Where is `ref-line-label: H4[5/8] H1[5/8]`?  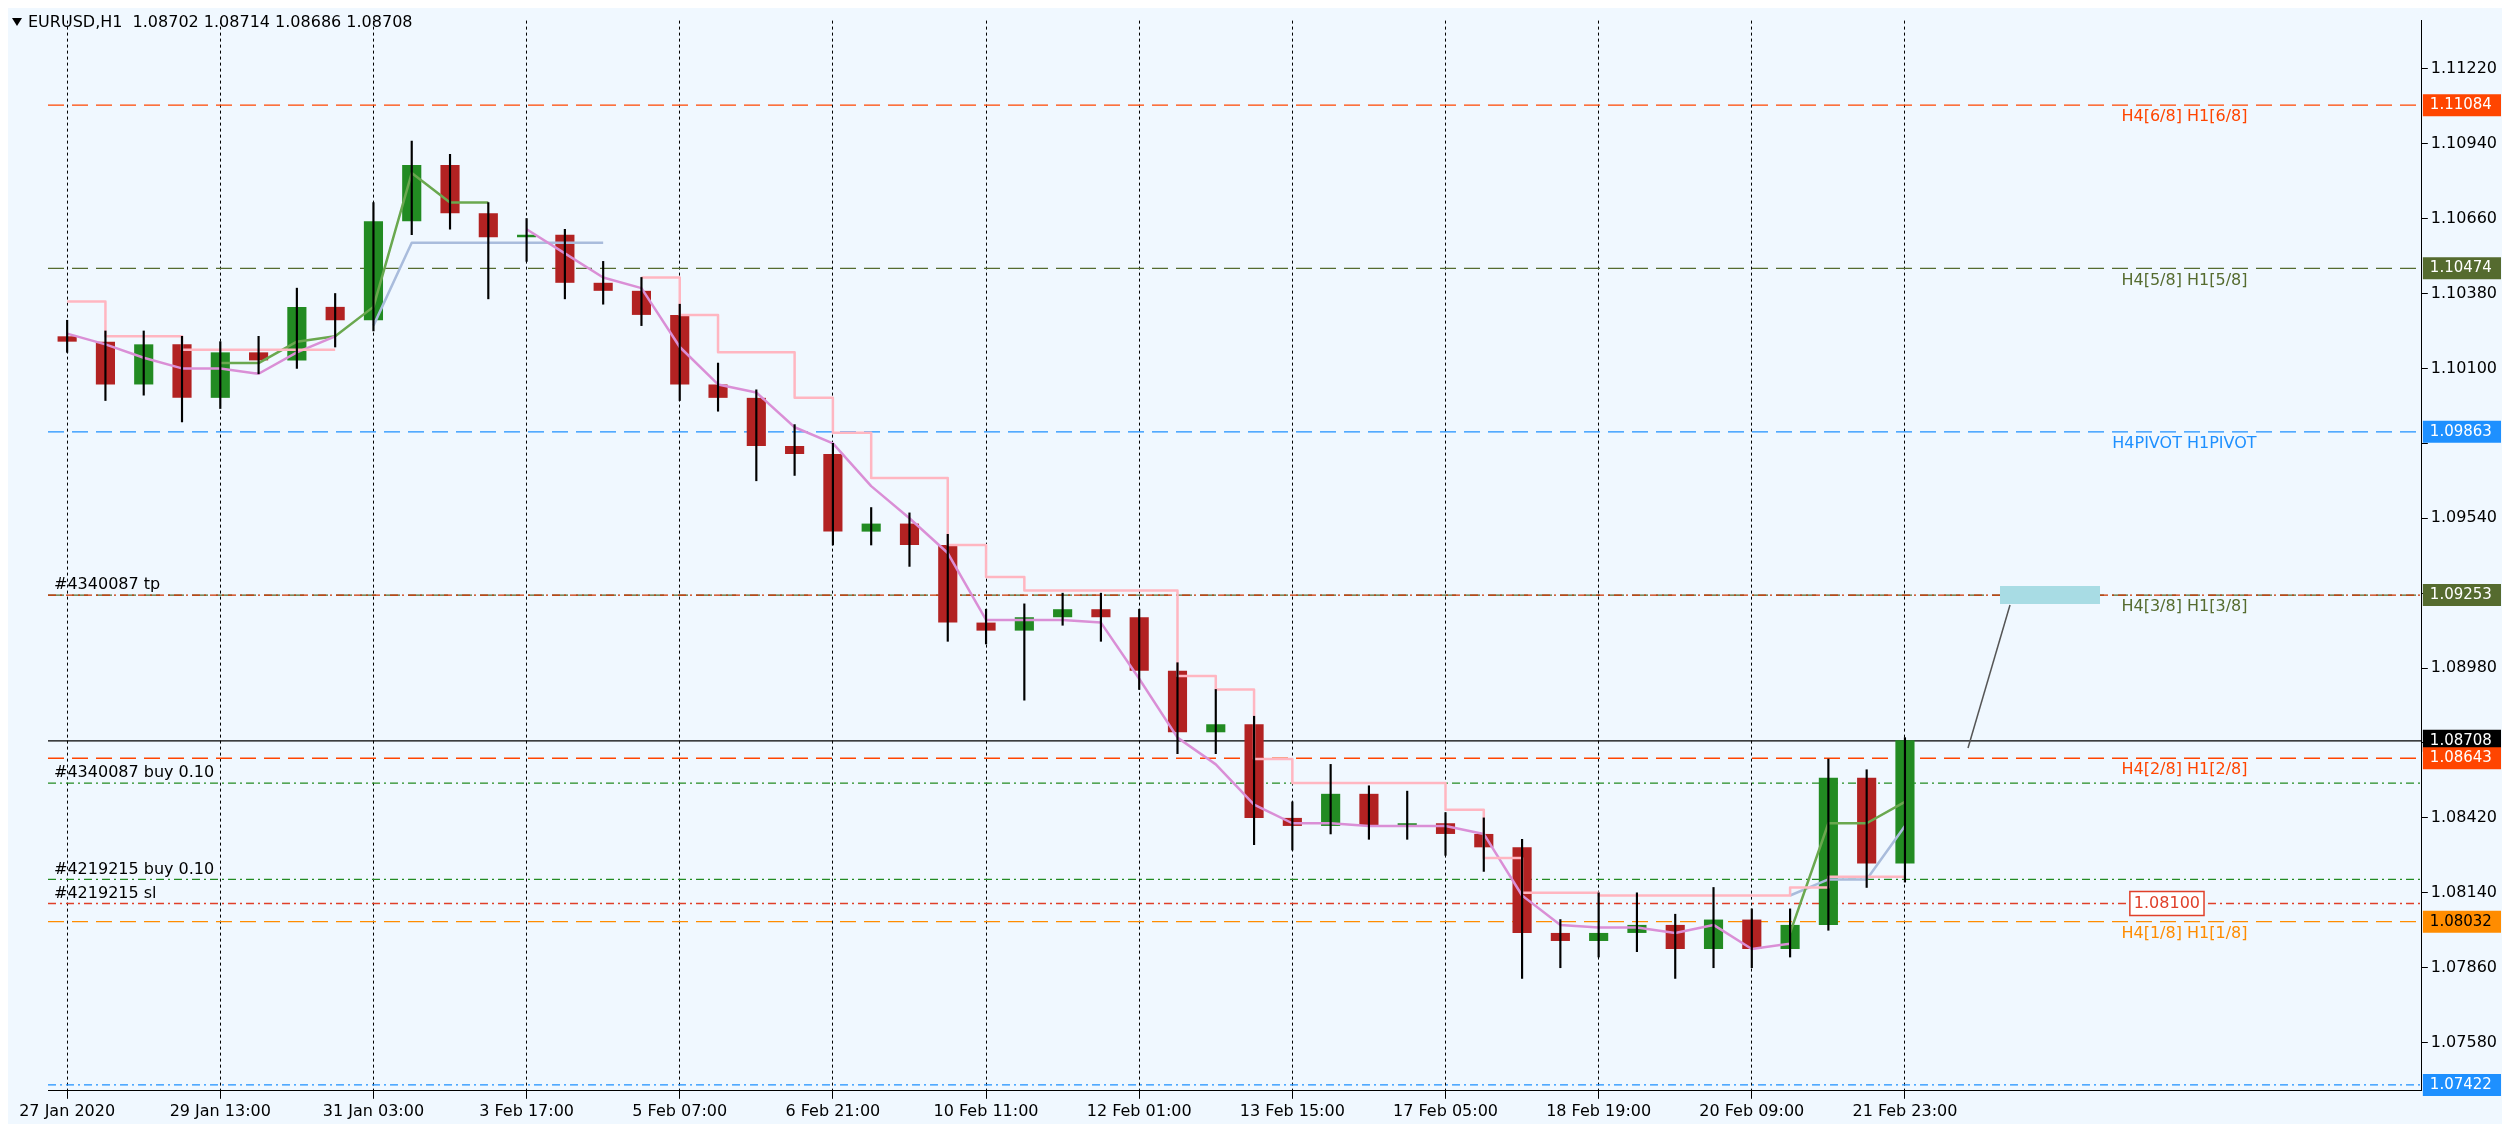
ref-line-label: H4[5/8] H1[5/8] is located at coordinates (2184, 279).